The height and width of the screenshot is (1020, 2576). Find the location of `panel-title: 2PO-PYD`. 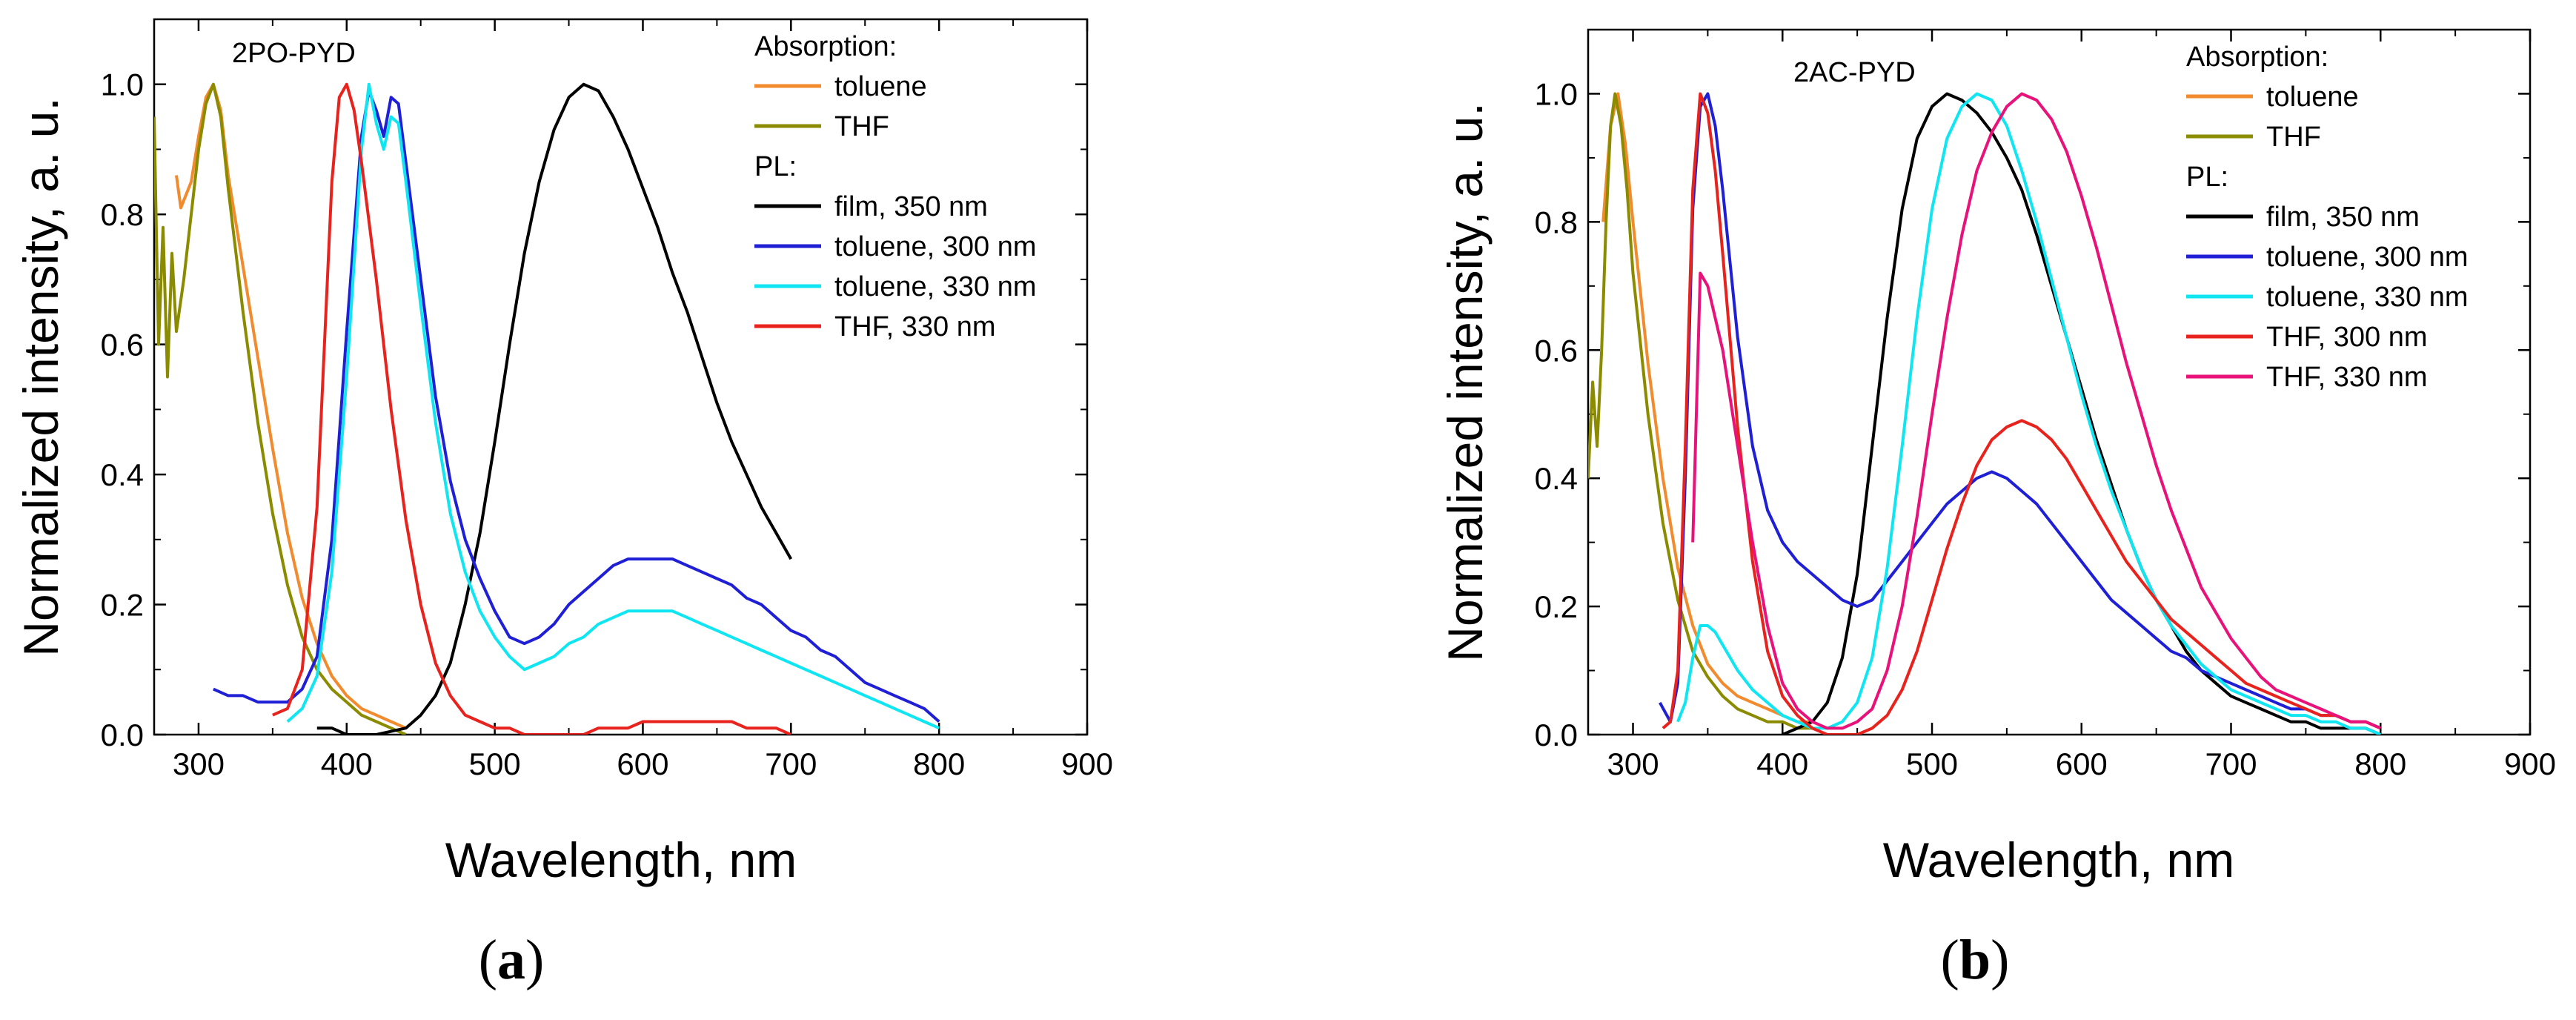

panel-title: 2PO-PYD is located at coordinates (294, 53).